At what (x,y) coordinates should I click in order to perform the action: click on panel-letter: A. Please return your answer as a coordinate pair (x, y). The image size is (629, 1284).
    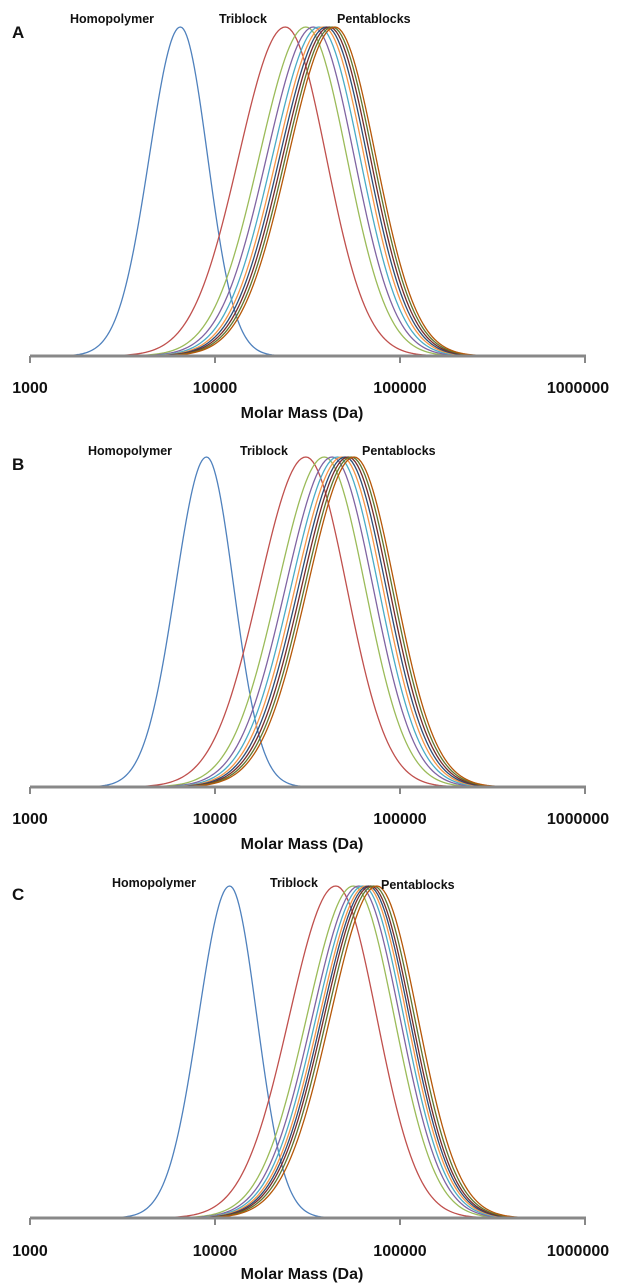
    Looking at the image, I should click on (18, 32).